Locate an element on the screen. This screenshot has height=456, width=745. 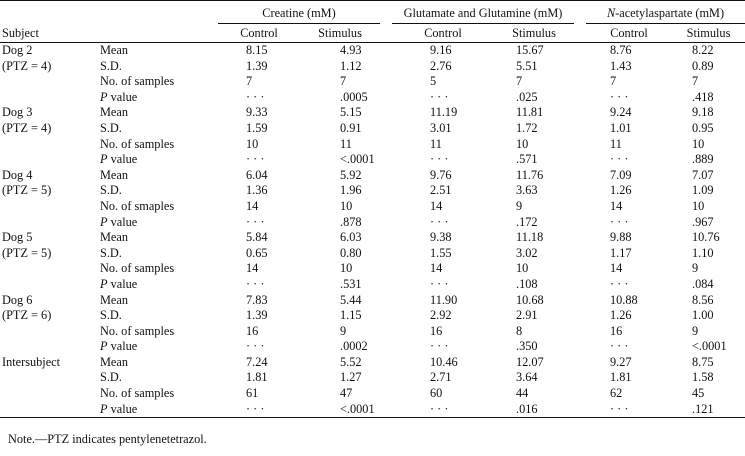
subject-cell: Dog 3 is located at coordinates (17, 112).